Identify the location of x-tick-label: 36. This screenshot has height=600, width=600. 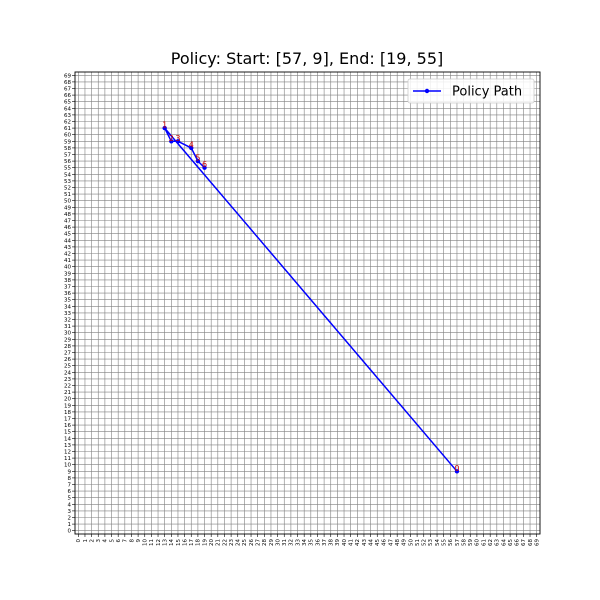
(318, 542).